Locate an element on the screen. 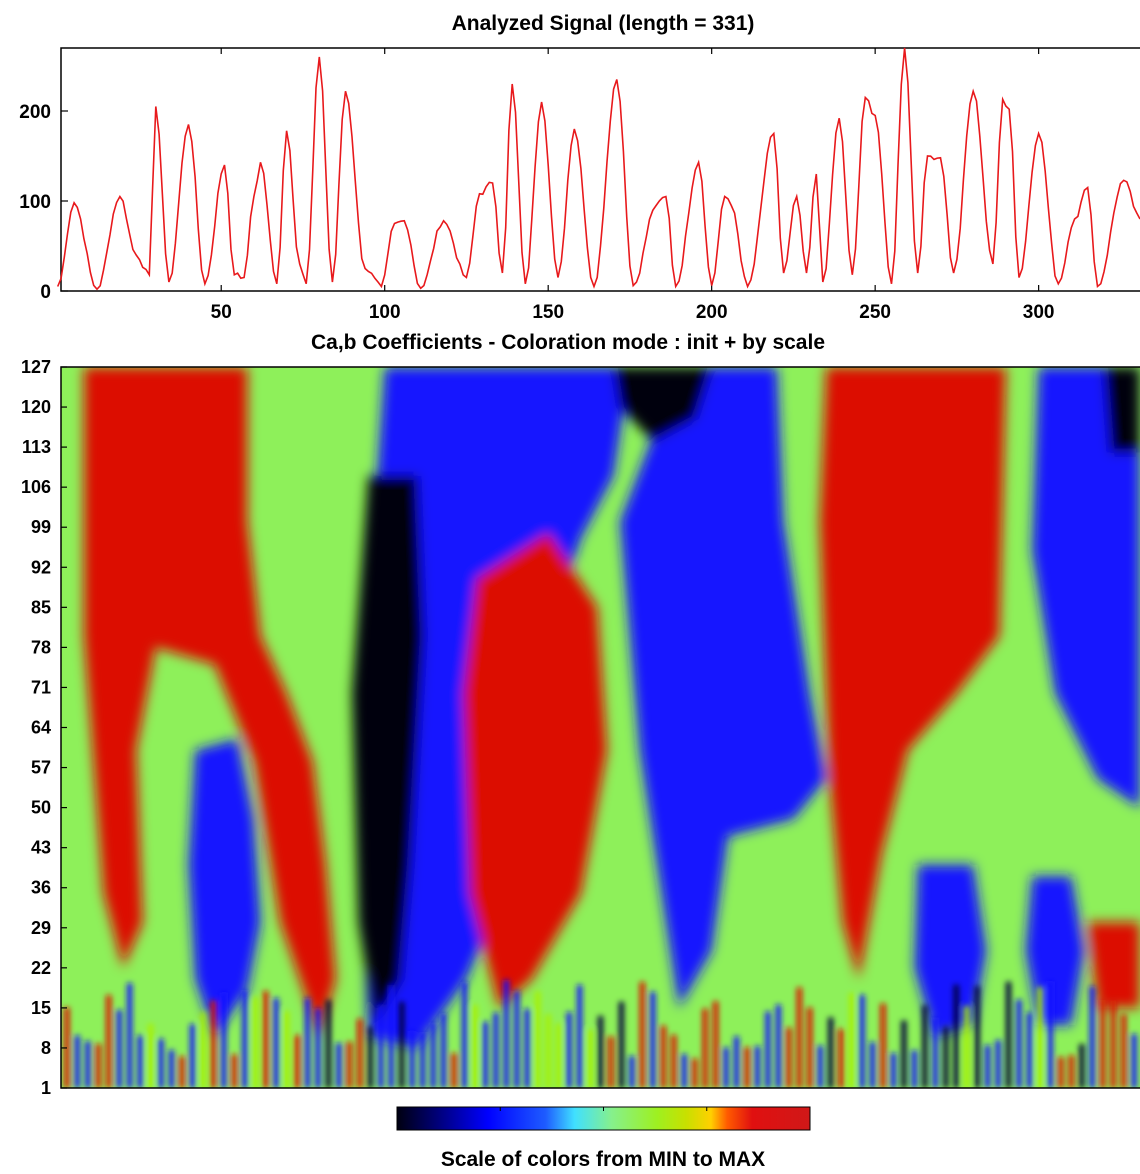 The image size is (1140, 1174). signal-x-tick-label: 300 is located at coordinates (1039, 312).